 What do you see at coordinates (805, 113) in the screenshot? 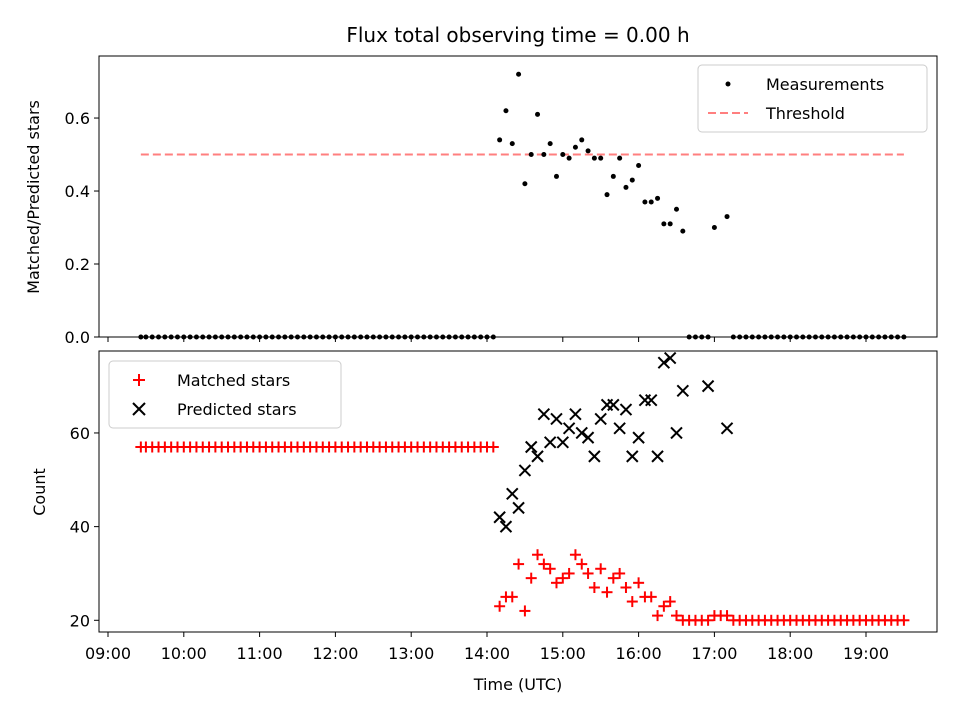
I see `legend-threshold-label: Threshold` at bounding box center [805, 113].